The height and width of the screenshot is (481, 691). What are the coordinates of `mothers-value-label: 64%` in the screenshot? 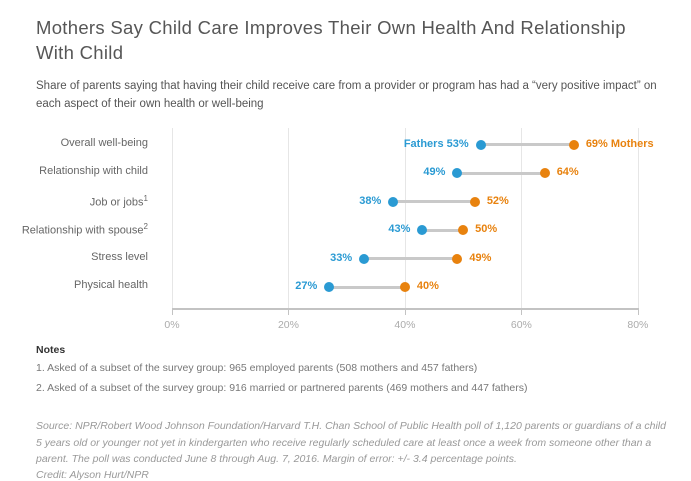 It's located at (567, 172).